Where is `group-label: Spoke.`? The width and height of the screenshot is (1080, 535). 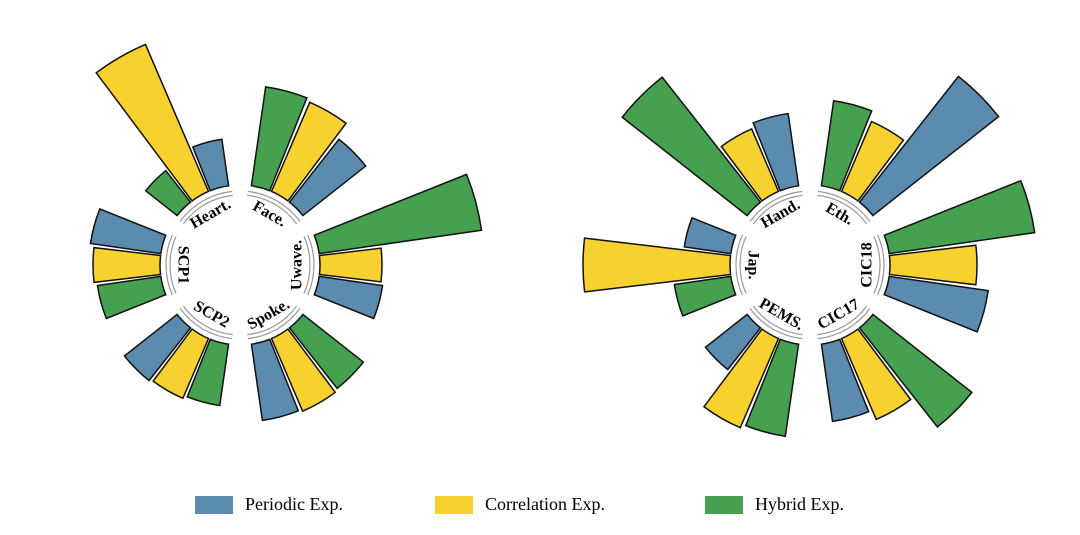
group-label: Spoke. is located at coordinates (269, 315).